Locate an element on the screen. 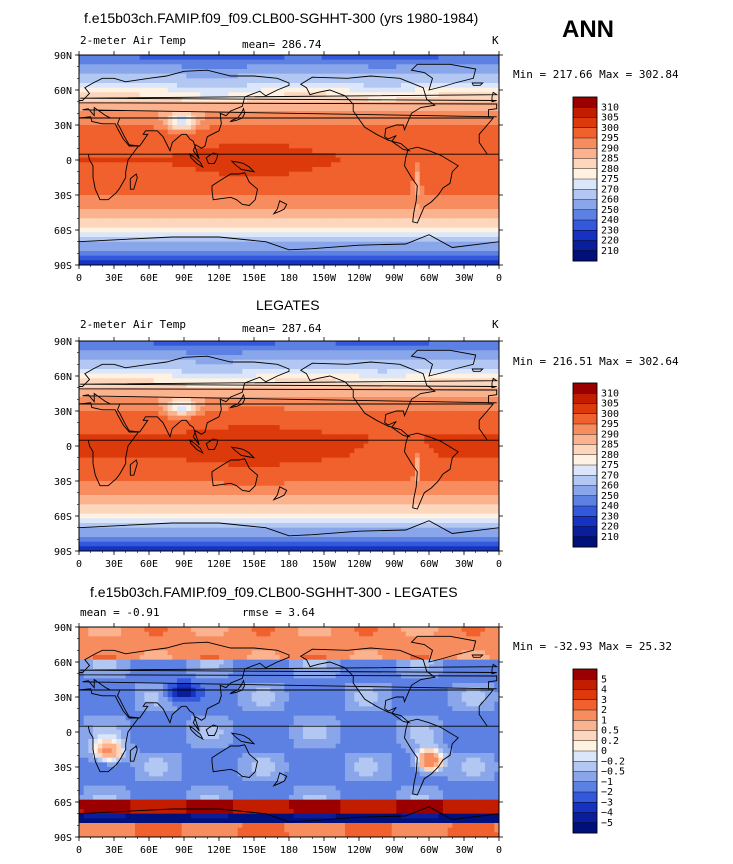 The image size is (733, 864). colorbar-swatch is located at coordinates (585, 195).